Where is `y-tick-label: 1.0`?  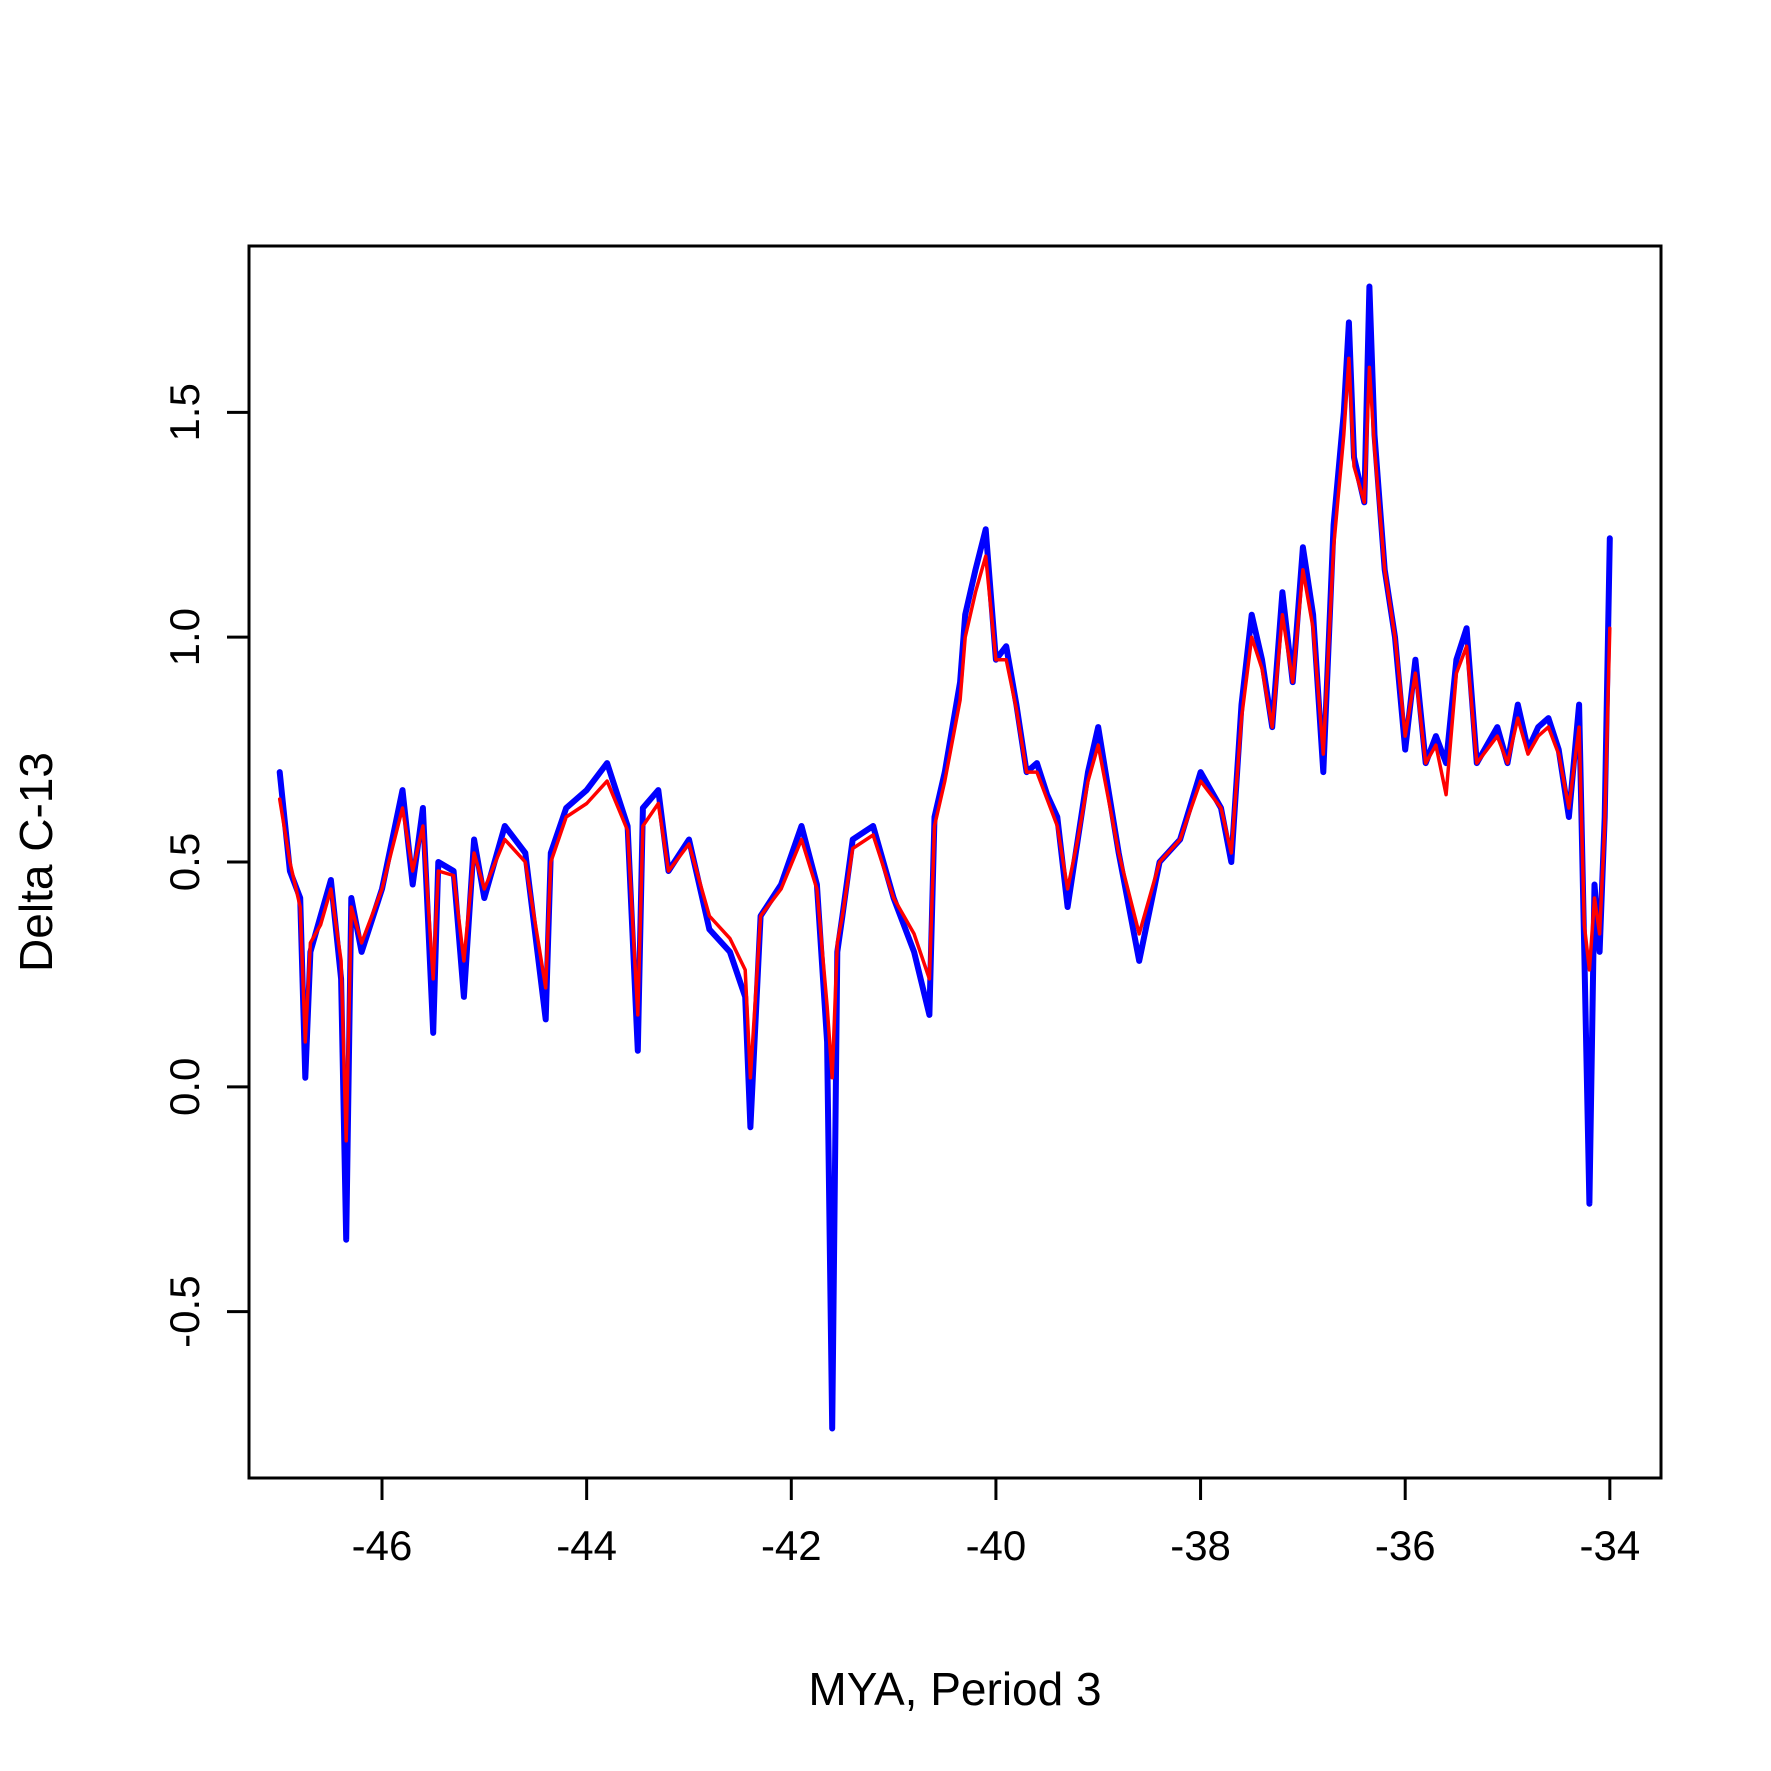
y-tick-label: 1.0 is located at coordinates (184, 637).